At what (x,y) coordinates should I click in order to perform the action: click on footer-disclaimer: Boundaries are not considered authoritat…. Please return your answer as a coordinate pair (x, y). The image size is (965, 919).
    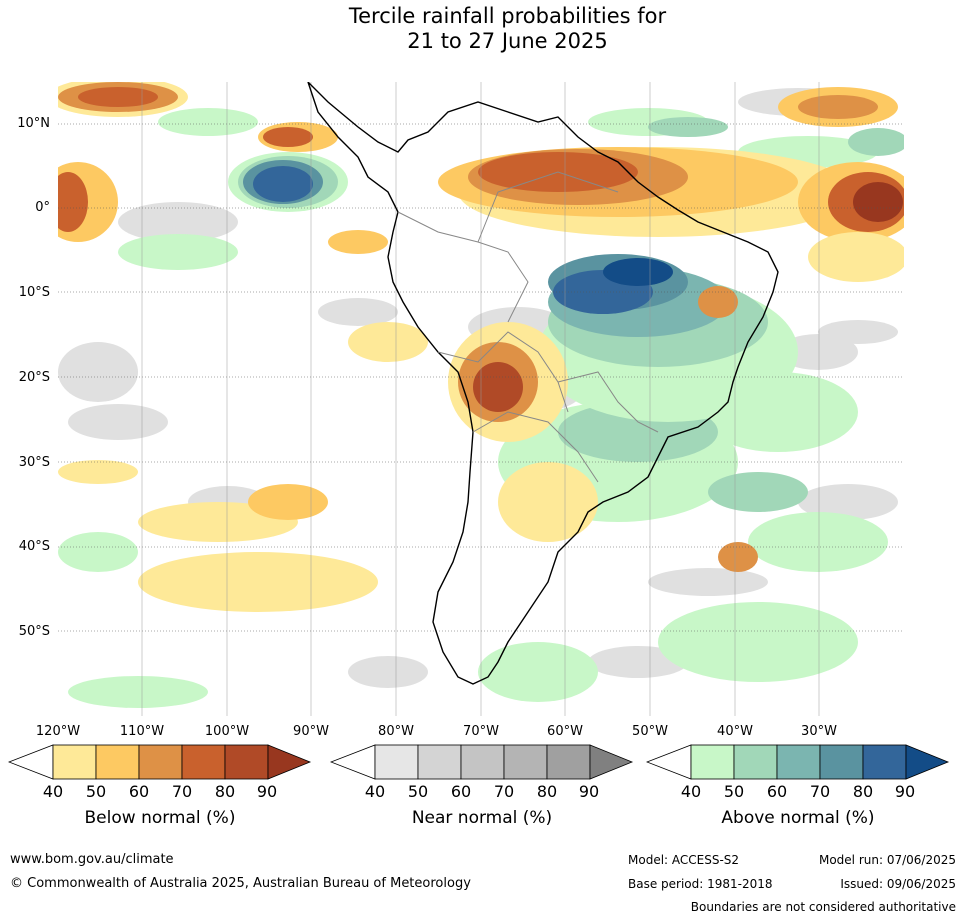
    Looking at the image, I should click on (823, 907).